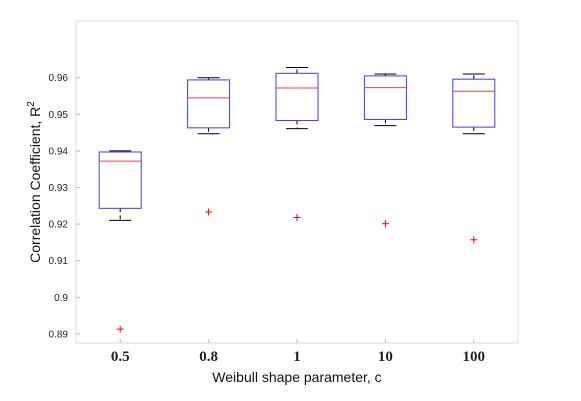 The height and width of the screenshot is (401, 581). I want to click on x-axis: 0.5 0.8 1 10 100, so click(298, 352).